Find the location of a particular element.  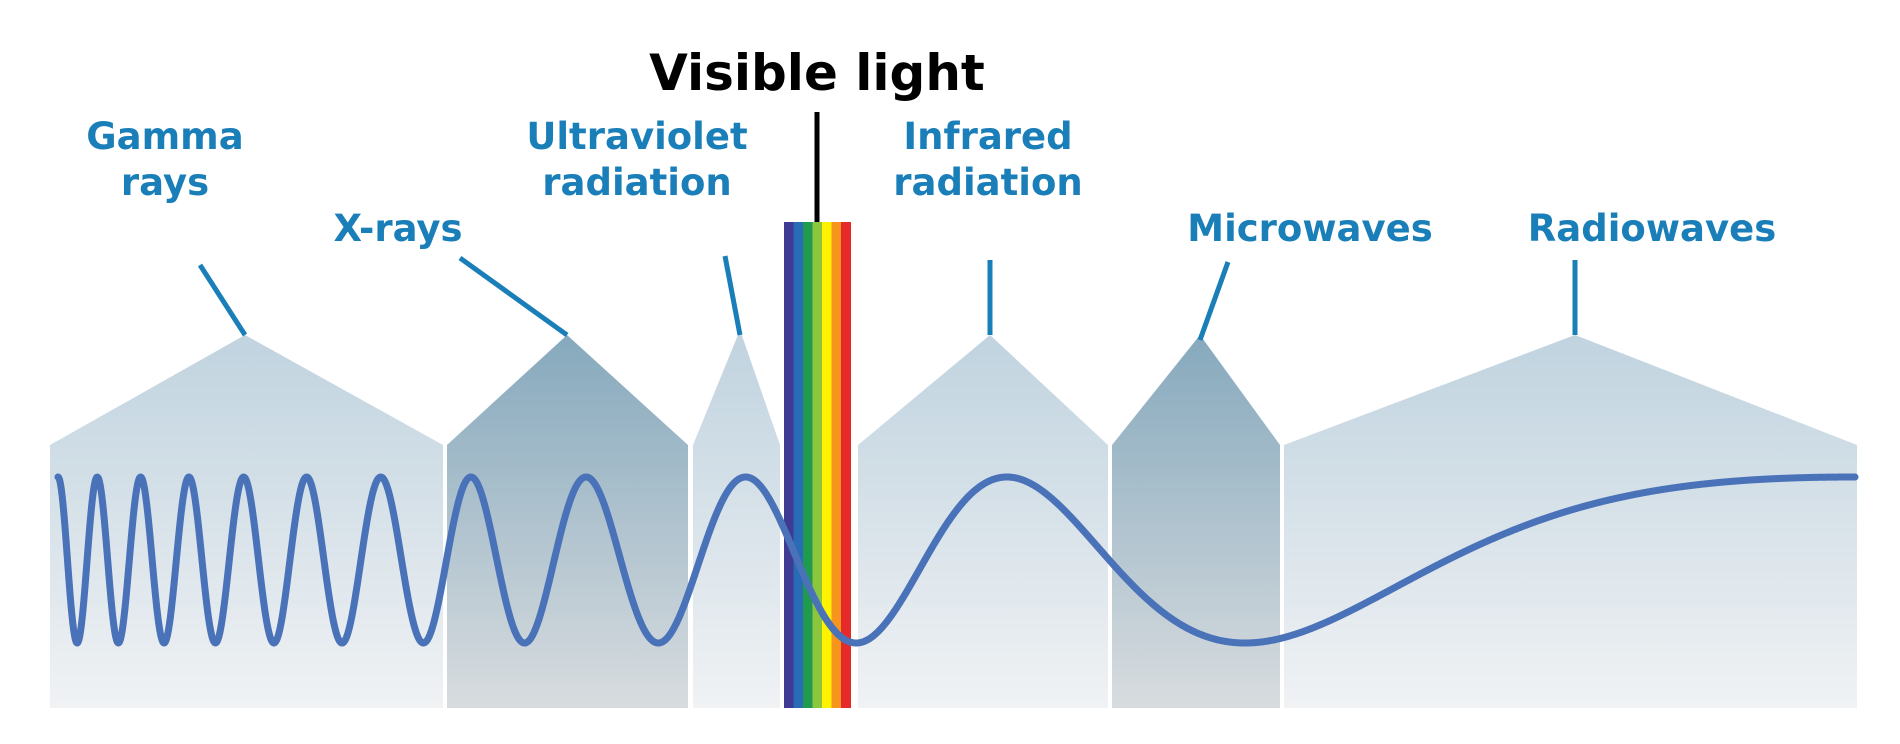

label-uv-line: radiation is located at coordinates (636, 182).